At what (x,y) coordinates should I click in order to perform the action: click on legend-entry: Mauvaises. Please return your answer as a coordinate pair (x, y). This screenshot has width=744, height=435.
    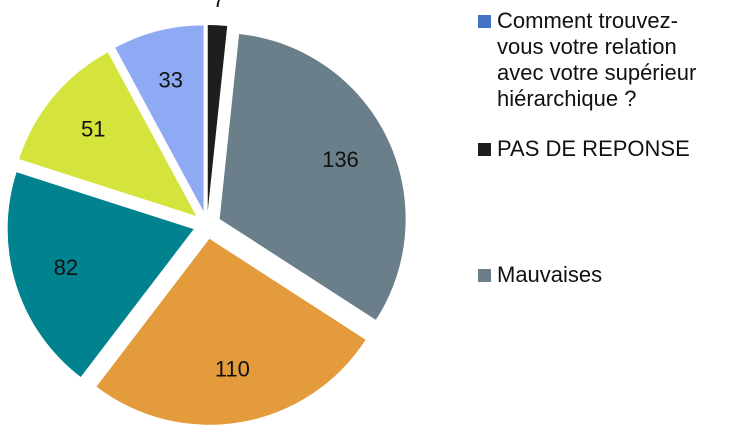
    Looking at the image, I should click on (609, 275).